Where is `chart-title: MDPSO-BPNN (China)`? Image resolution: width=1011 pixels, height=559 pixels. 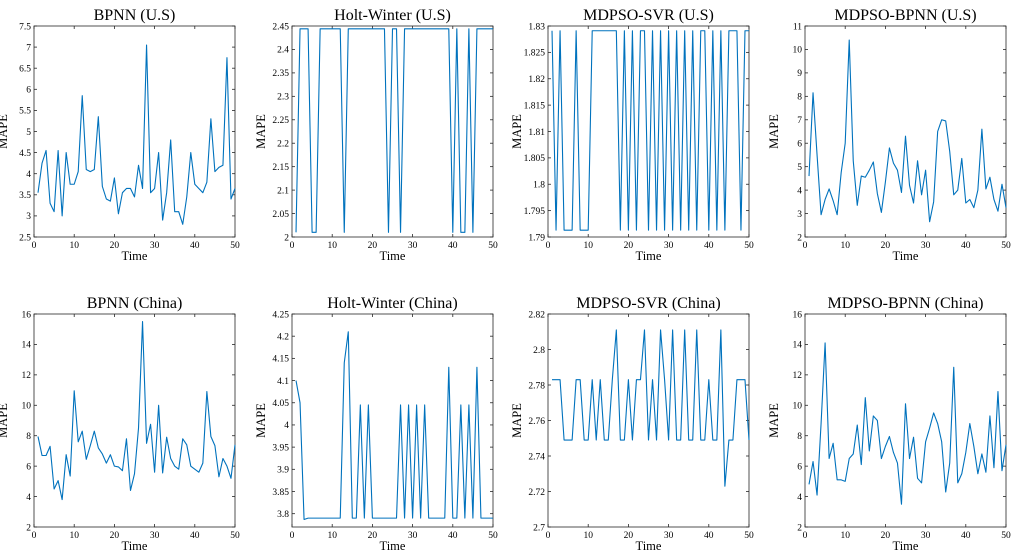
chart-title: MDPSO-BPNN (China) is located at coordinates (905, 303).